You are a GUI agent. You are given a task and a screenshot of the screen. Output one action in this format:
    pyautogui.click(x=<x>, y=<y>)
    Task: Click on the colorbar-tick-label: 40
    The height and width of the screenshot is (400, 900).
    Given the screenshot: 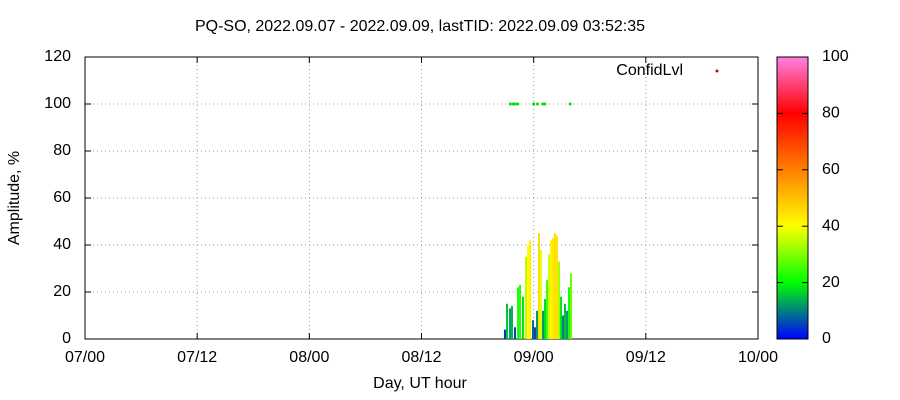 What is the action you would take?
    pyautogui.click(x=831, y=225)
    